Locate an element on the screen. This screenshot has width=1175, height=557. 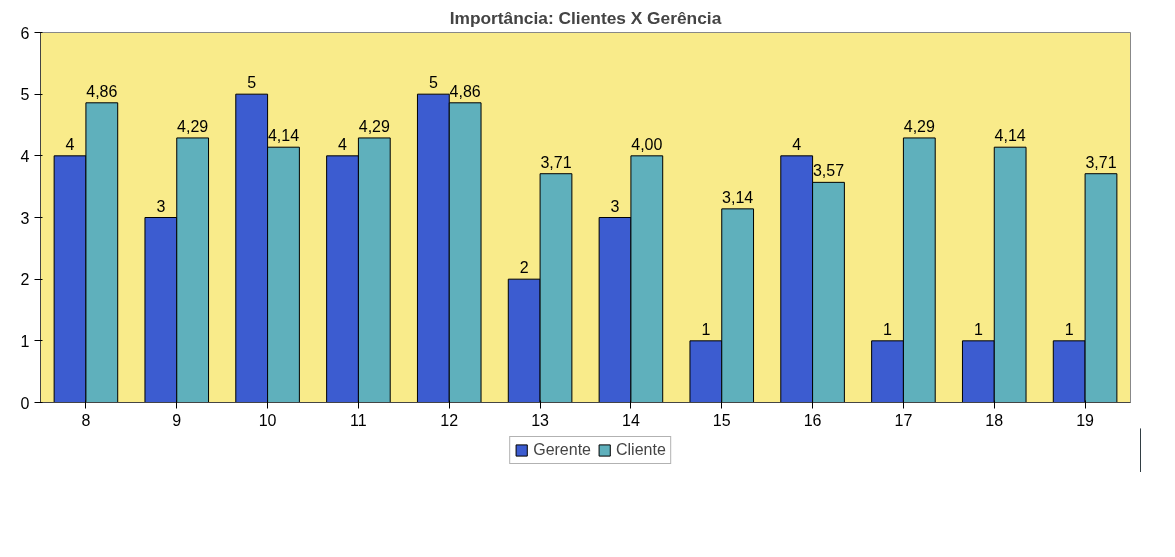
y-tick-label: 4 is located at coordinates (25, 156).